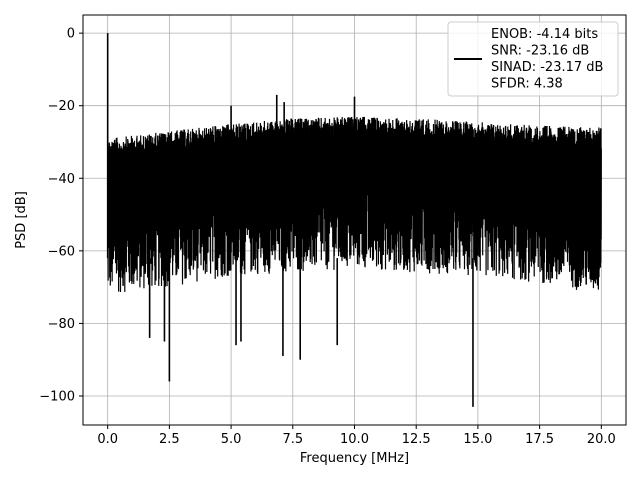 The height and width of the screenshot is (480, 640). I want to click on y-tick-label: −20, so click(61, 106).